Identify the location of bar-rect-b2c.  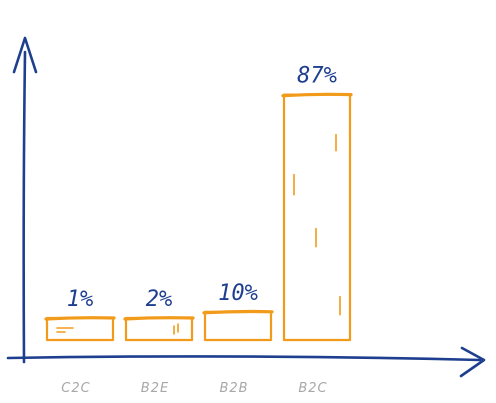
(317, 217).